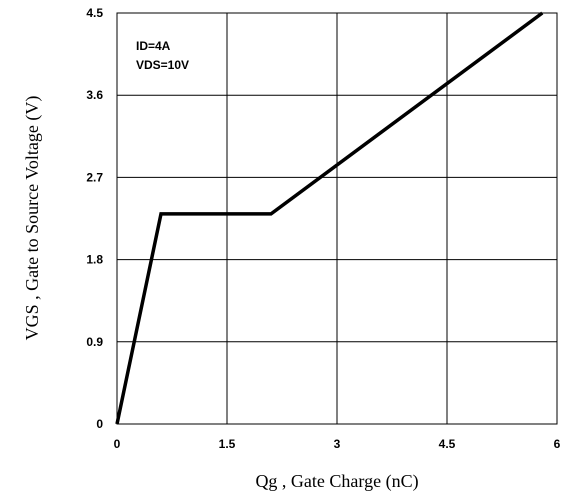 Image resolution: width=567 pixels, height=494 pixels. Describe the element at coordinates (99, 424) in the screenshot. I see `y-tick-label: 0` at that location.